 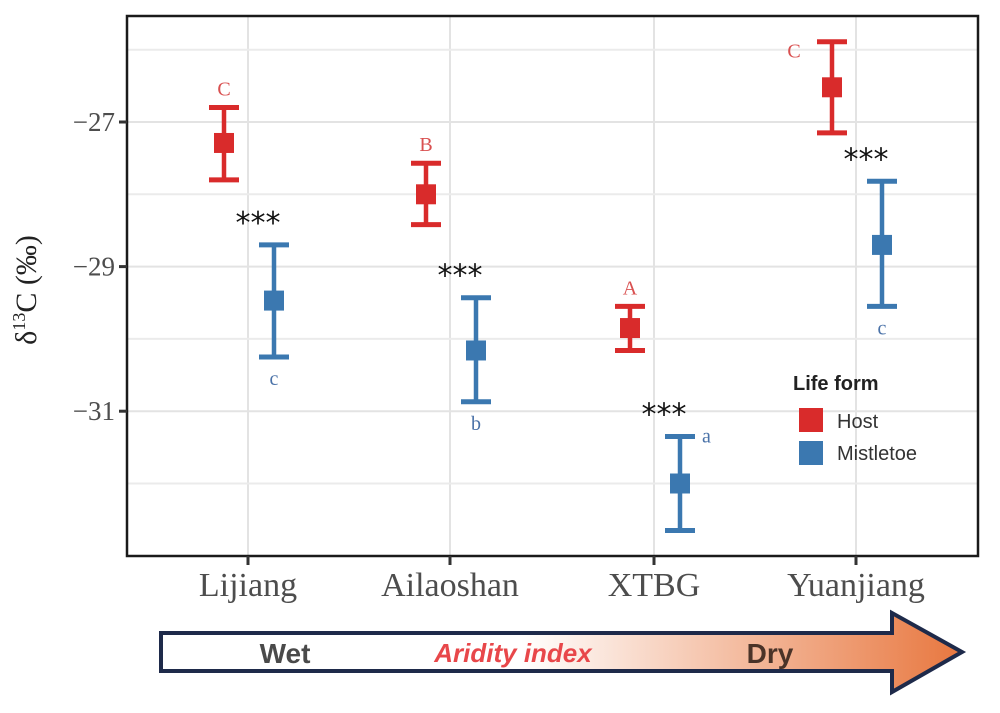 I want to click on legend-swatch-host, so click(x=811, y=420).